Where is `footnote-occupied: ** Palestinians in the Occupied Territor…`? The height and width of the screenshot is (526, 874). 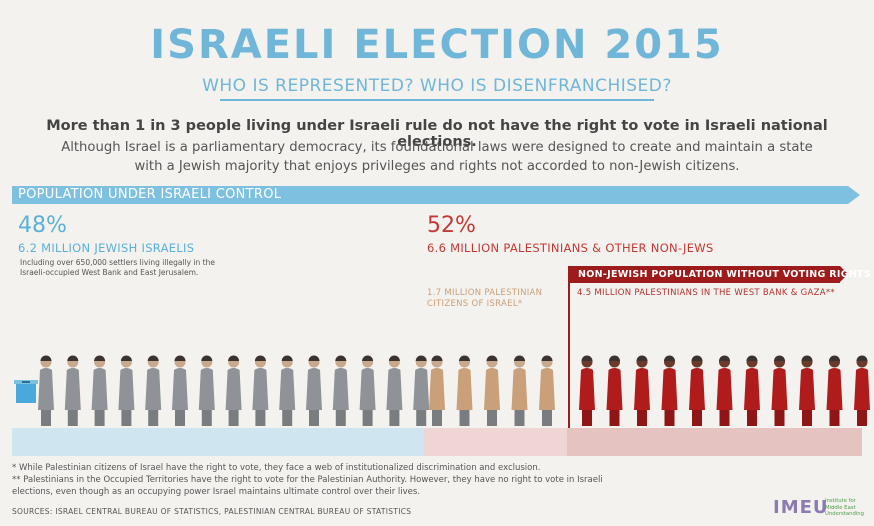 footnote-occupied: ** Palestinians in the Occupied Territor… is located at coordinates (307, 486).